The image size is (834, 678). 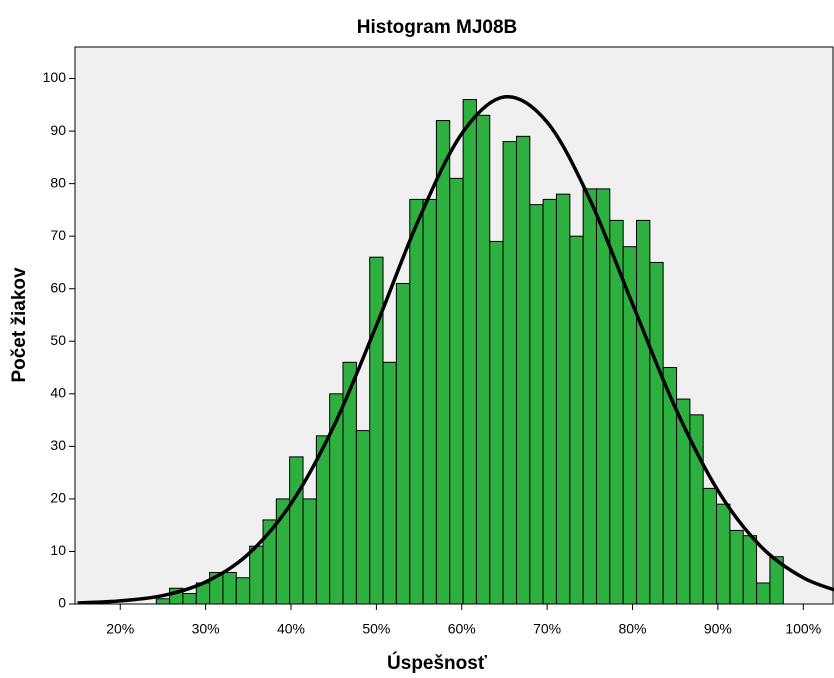 I want to click on chart-title: Histogram MJ08B, so click(x=437, y=27).